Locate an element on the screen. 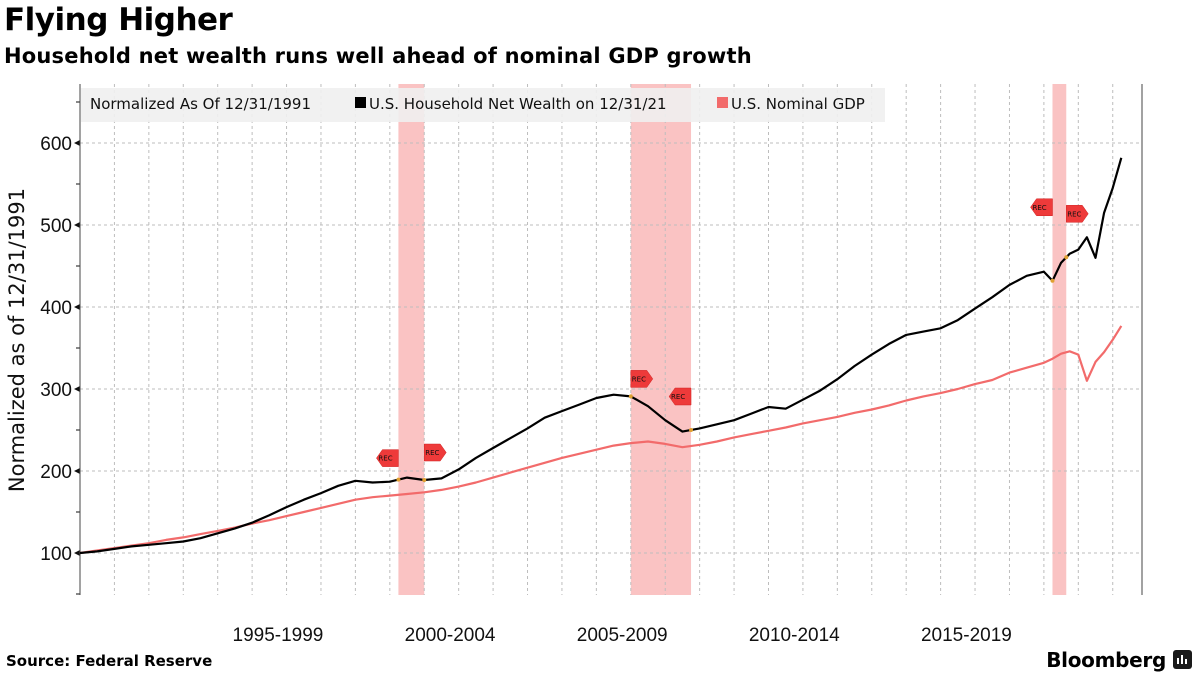  legend-background is located at coordinates (483, 105).